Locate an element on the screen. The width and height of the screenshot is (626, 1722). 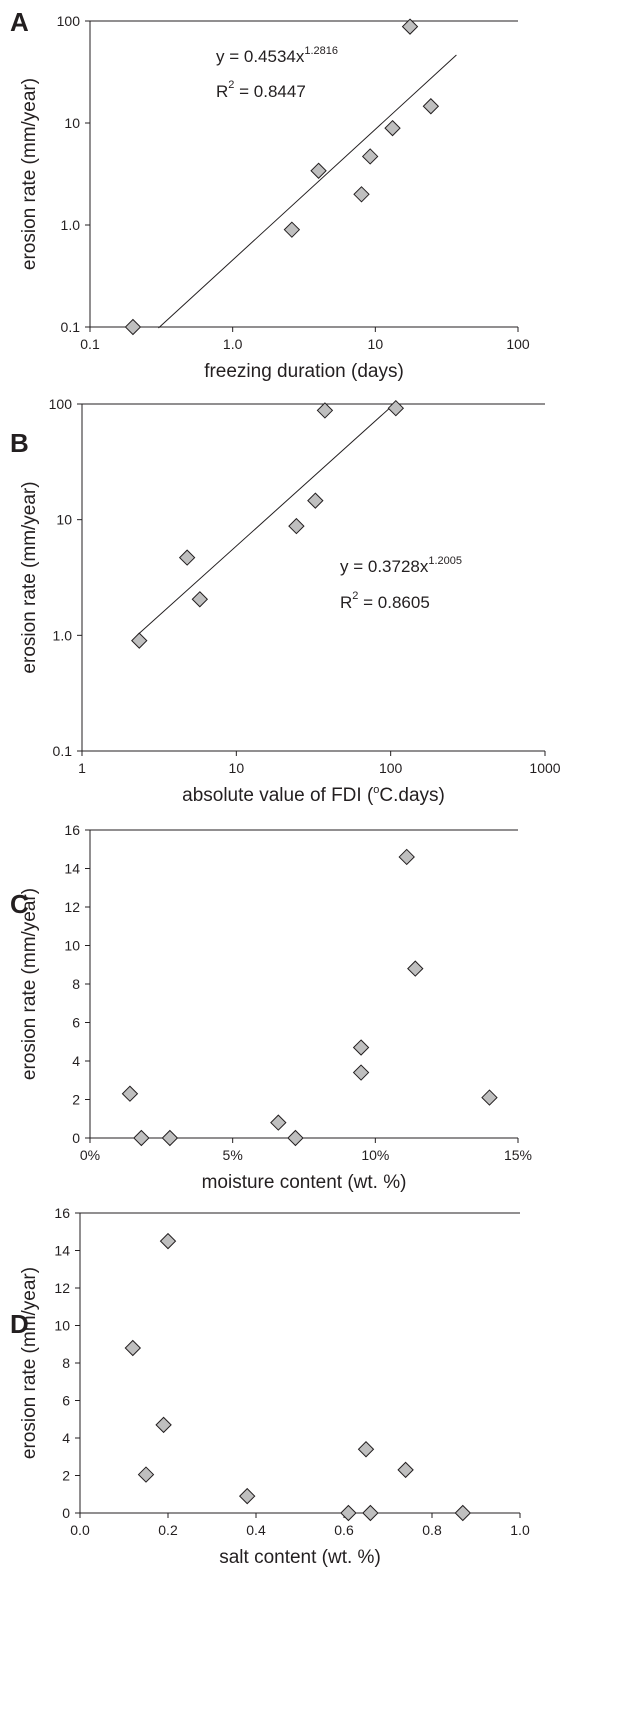
panel-a-y-tick-label: 0.1 is located at coordinates (71, 327).